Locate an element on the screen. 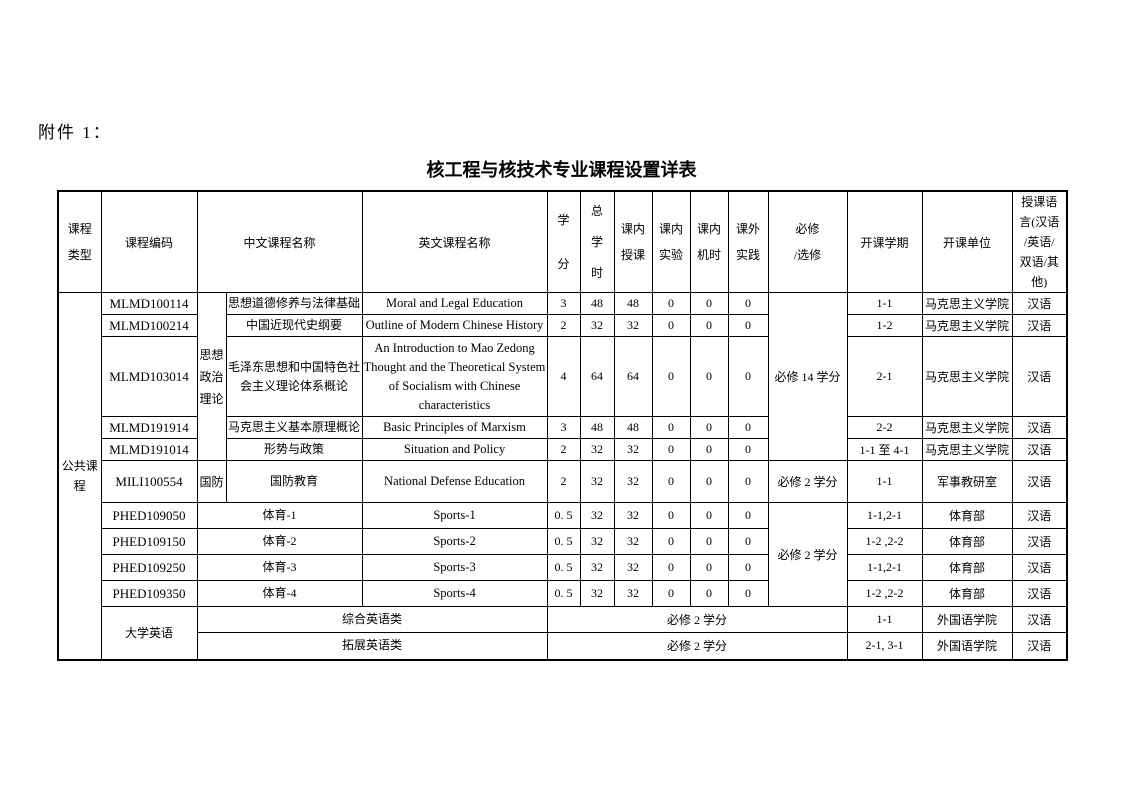  course-code: MILI100554 is located at coordinates (149, 481).